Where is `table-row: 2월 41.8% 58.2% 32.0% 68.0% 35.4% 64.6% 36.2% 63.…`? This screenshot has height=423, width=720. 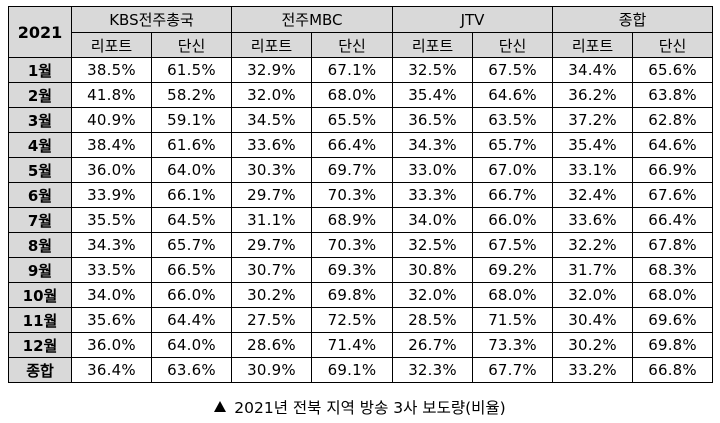
table-row: 2월 41.8% 58.2% 32.0% 68.0% 35.4% 64.6% 36.2% 63.… is located at coordinates (361, 95).